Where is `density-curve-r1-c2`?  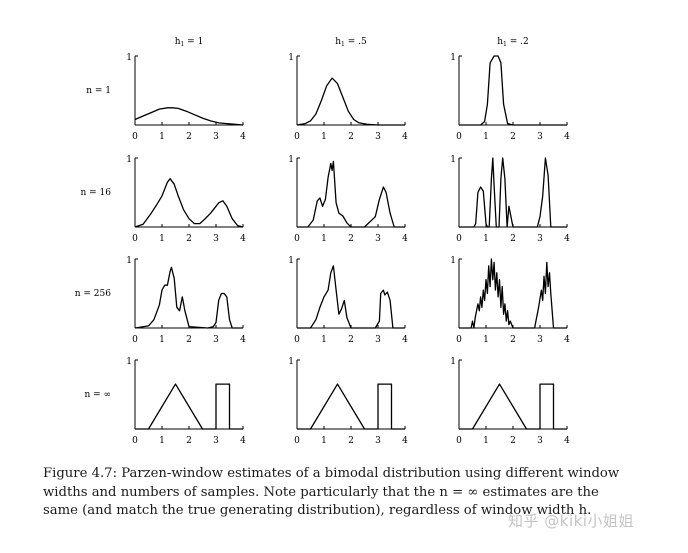 density-curve-r1-c2 is located at coordinates (513, 192).